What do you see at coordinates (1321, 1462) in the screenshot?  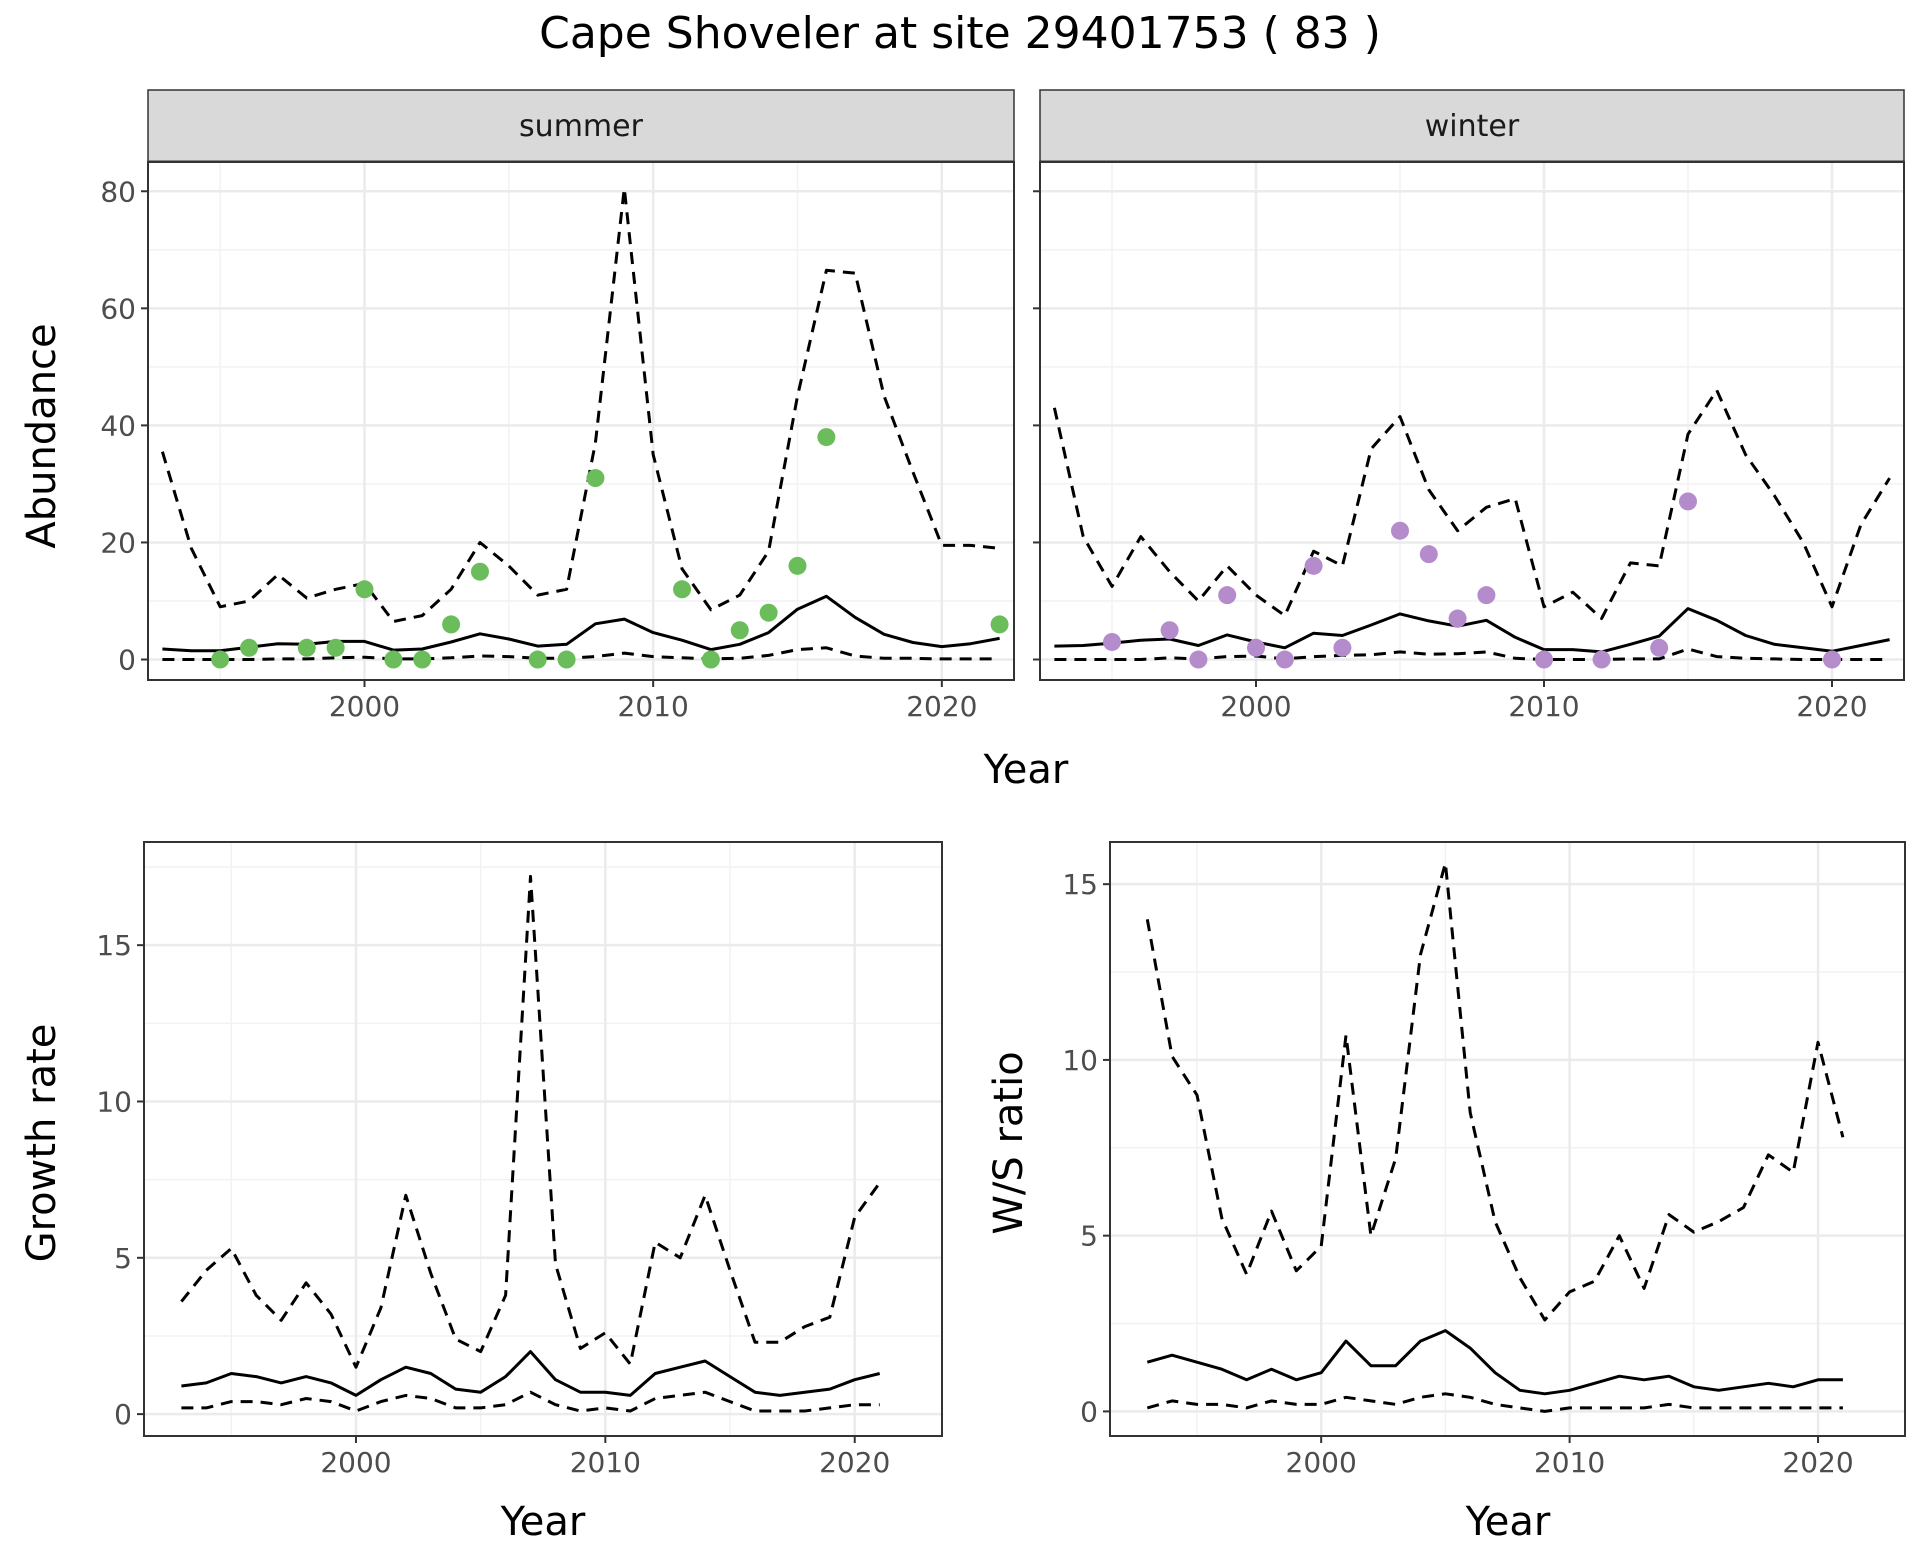 I see `ws-x-tick-label: 2000` at bounding box center [1321, 1462].